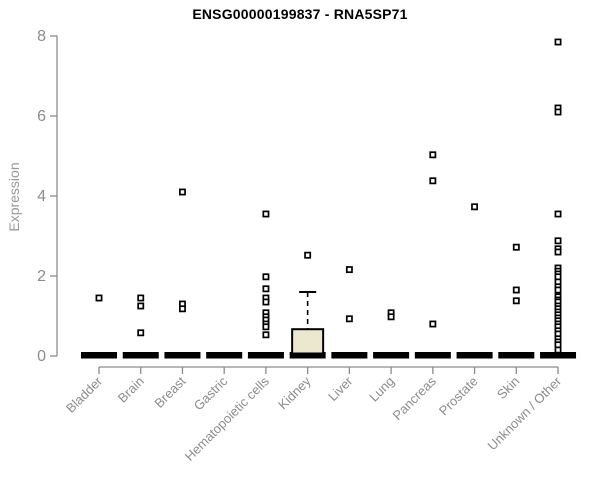 The image size is (600, 500). I want to click on x-tick-label: Brain, so click(131, 390).